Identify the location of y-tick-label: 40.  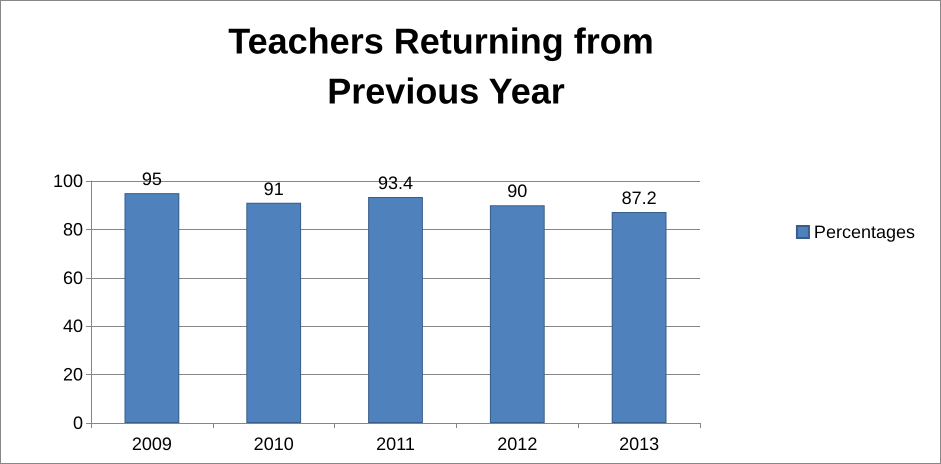
(72, 326).